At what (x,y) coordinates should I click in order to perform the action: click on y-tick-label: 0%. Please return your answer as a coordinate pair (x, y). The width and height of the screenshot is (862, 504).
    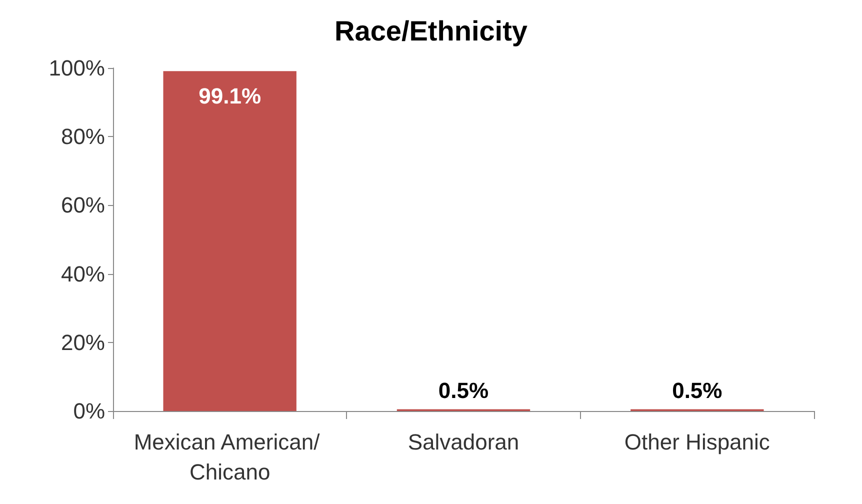
    Looking at the image, I should click on (89, 411).